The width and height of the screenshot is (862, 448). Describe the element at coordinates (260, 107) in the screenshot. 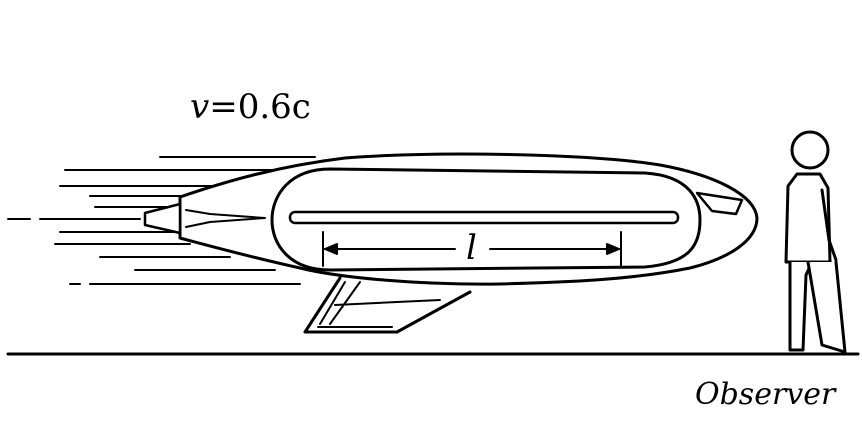

I see `velocity-value: =0.6c` at that location.